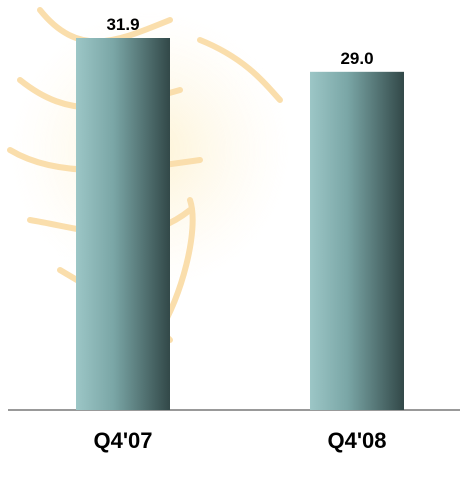 Image resolution: width=468 pixels, height=480 pixels. I want to click on x-tick-label: Q4'07, so click(122, 440).